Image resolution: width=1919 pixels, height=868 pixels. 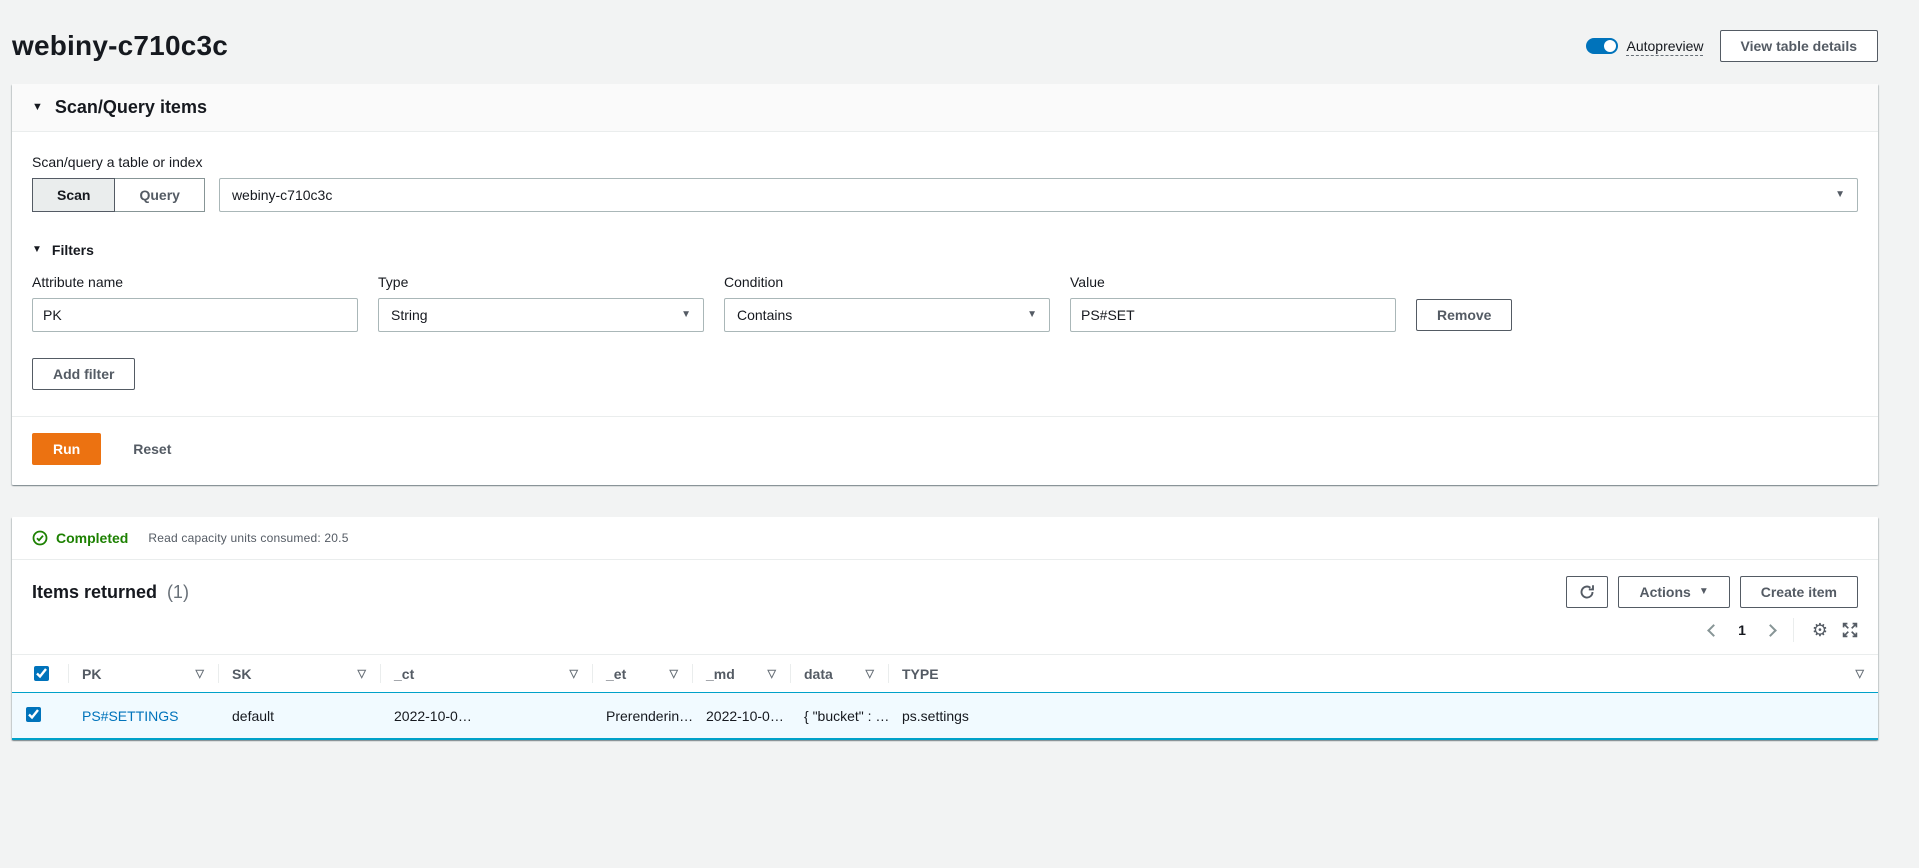 I want to click on scan-query-panel-footer: Run Reset, so click(x=945, y=450).